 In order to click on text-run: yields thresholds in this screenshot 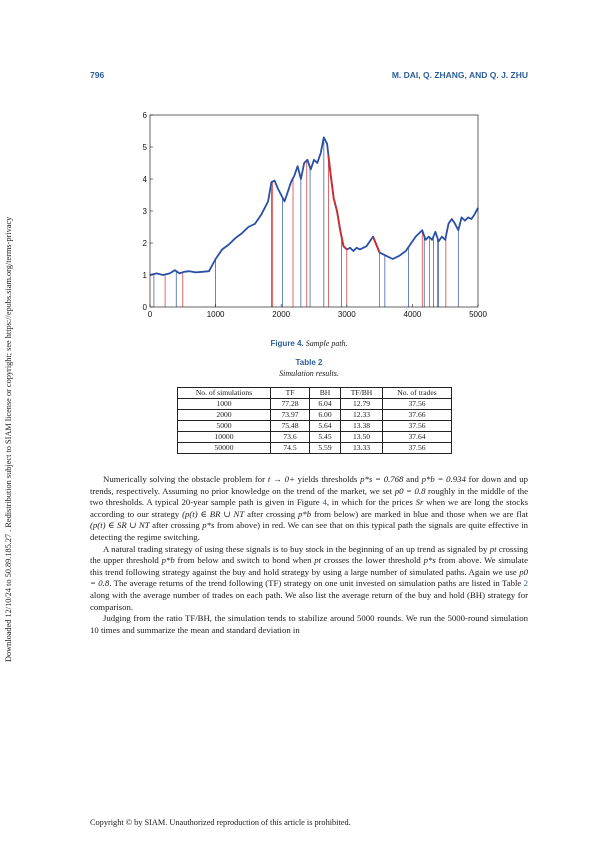, I will do `click(327, 479)`.